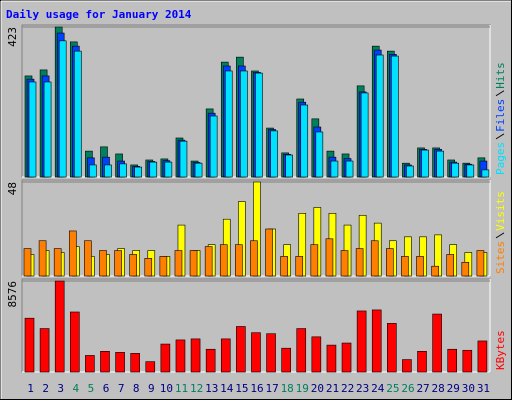  I want to click on y-tick-label: 48, so click(12, 188).